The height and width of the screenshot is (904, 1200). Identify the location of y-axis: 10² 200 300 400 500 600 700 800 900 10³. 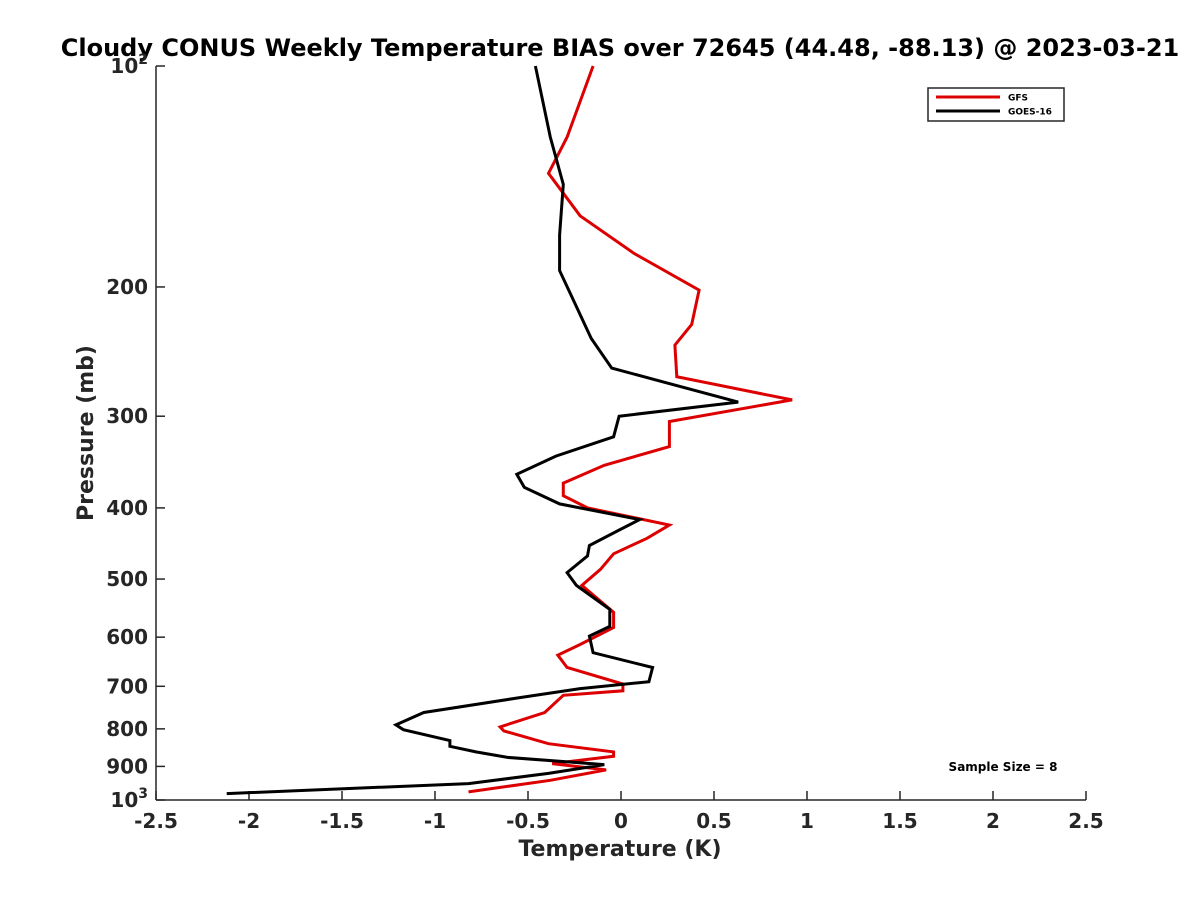
(135, 432).